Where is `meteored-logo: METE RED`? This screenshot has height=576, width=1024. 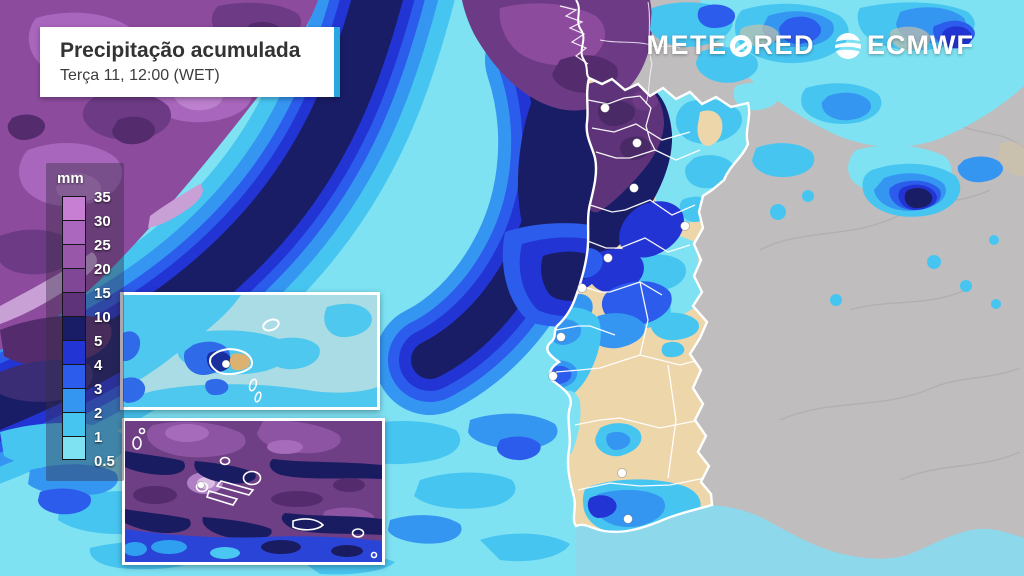
meteored-logo: METE RED is located at coordinates (730, 45).